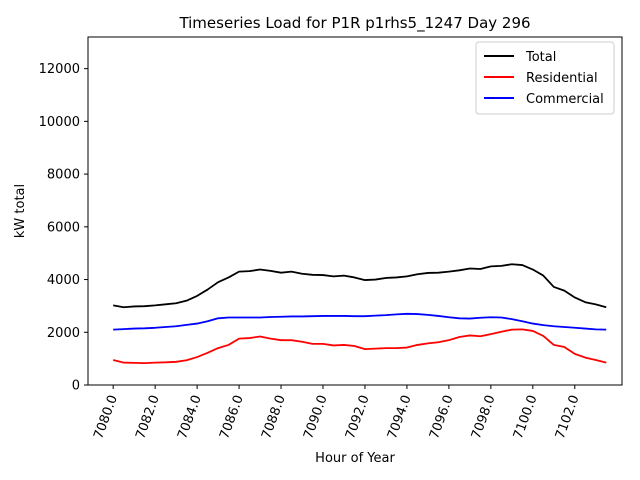  I want to click on x-tick-label: 7082.0, so click(148, 417).